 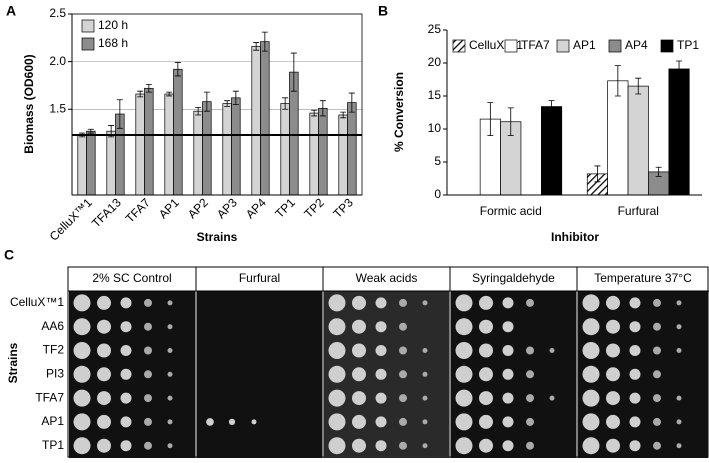 I want to click on column-header: 2% SC Control, so click(x=131, y=278).